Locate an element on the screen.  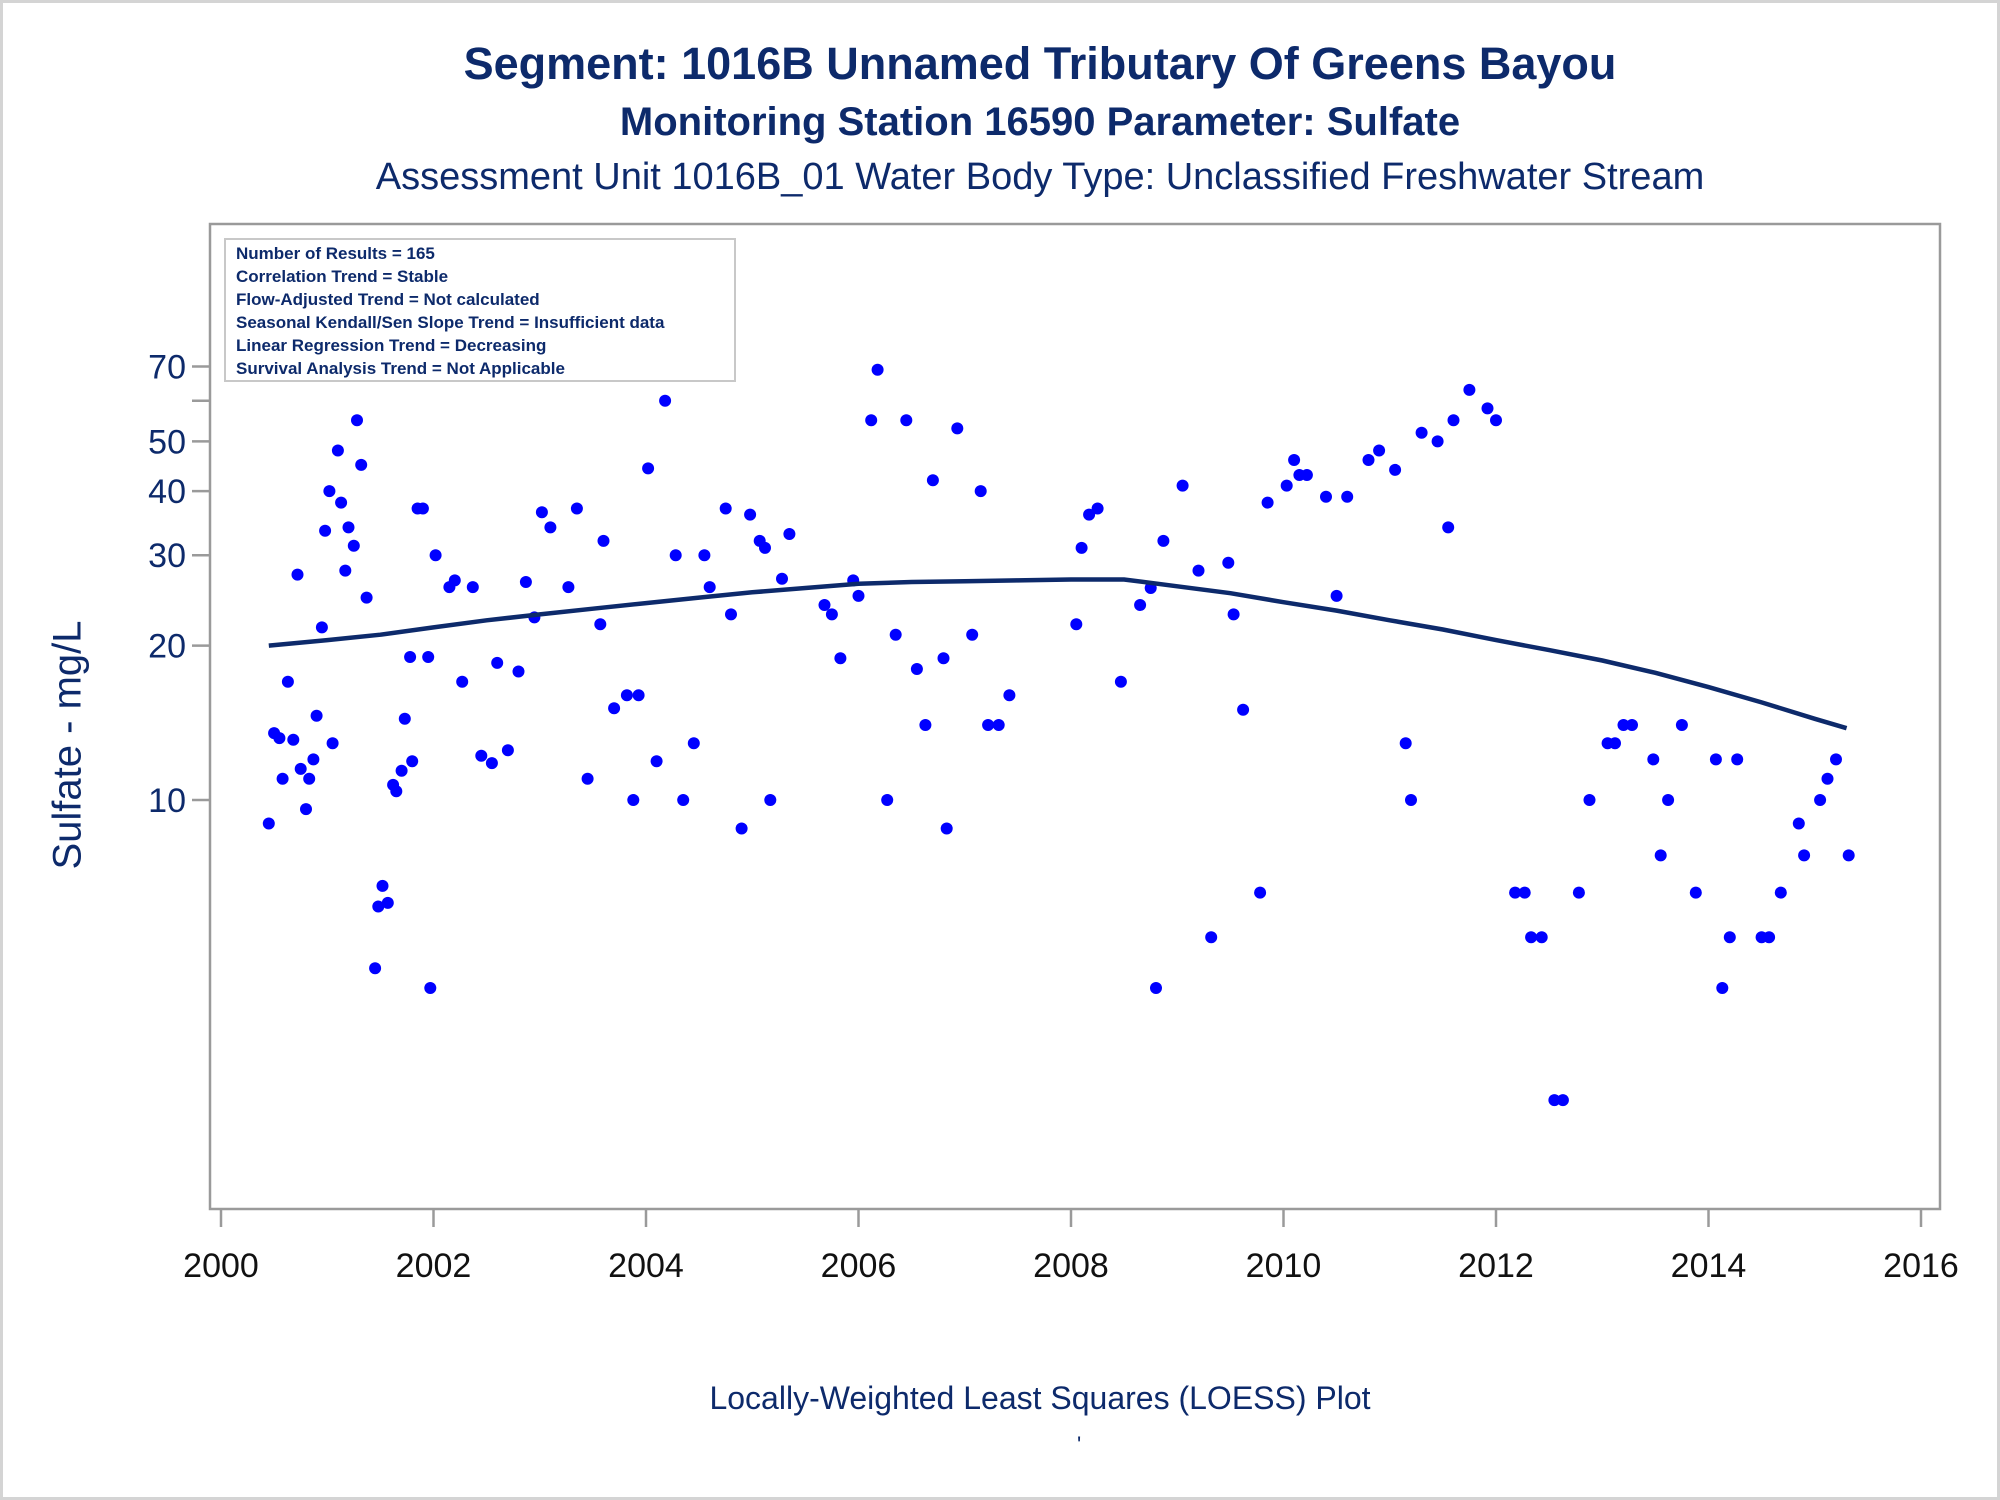
y-tick-label: 40 is located at coordinates (167, 492).